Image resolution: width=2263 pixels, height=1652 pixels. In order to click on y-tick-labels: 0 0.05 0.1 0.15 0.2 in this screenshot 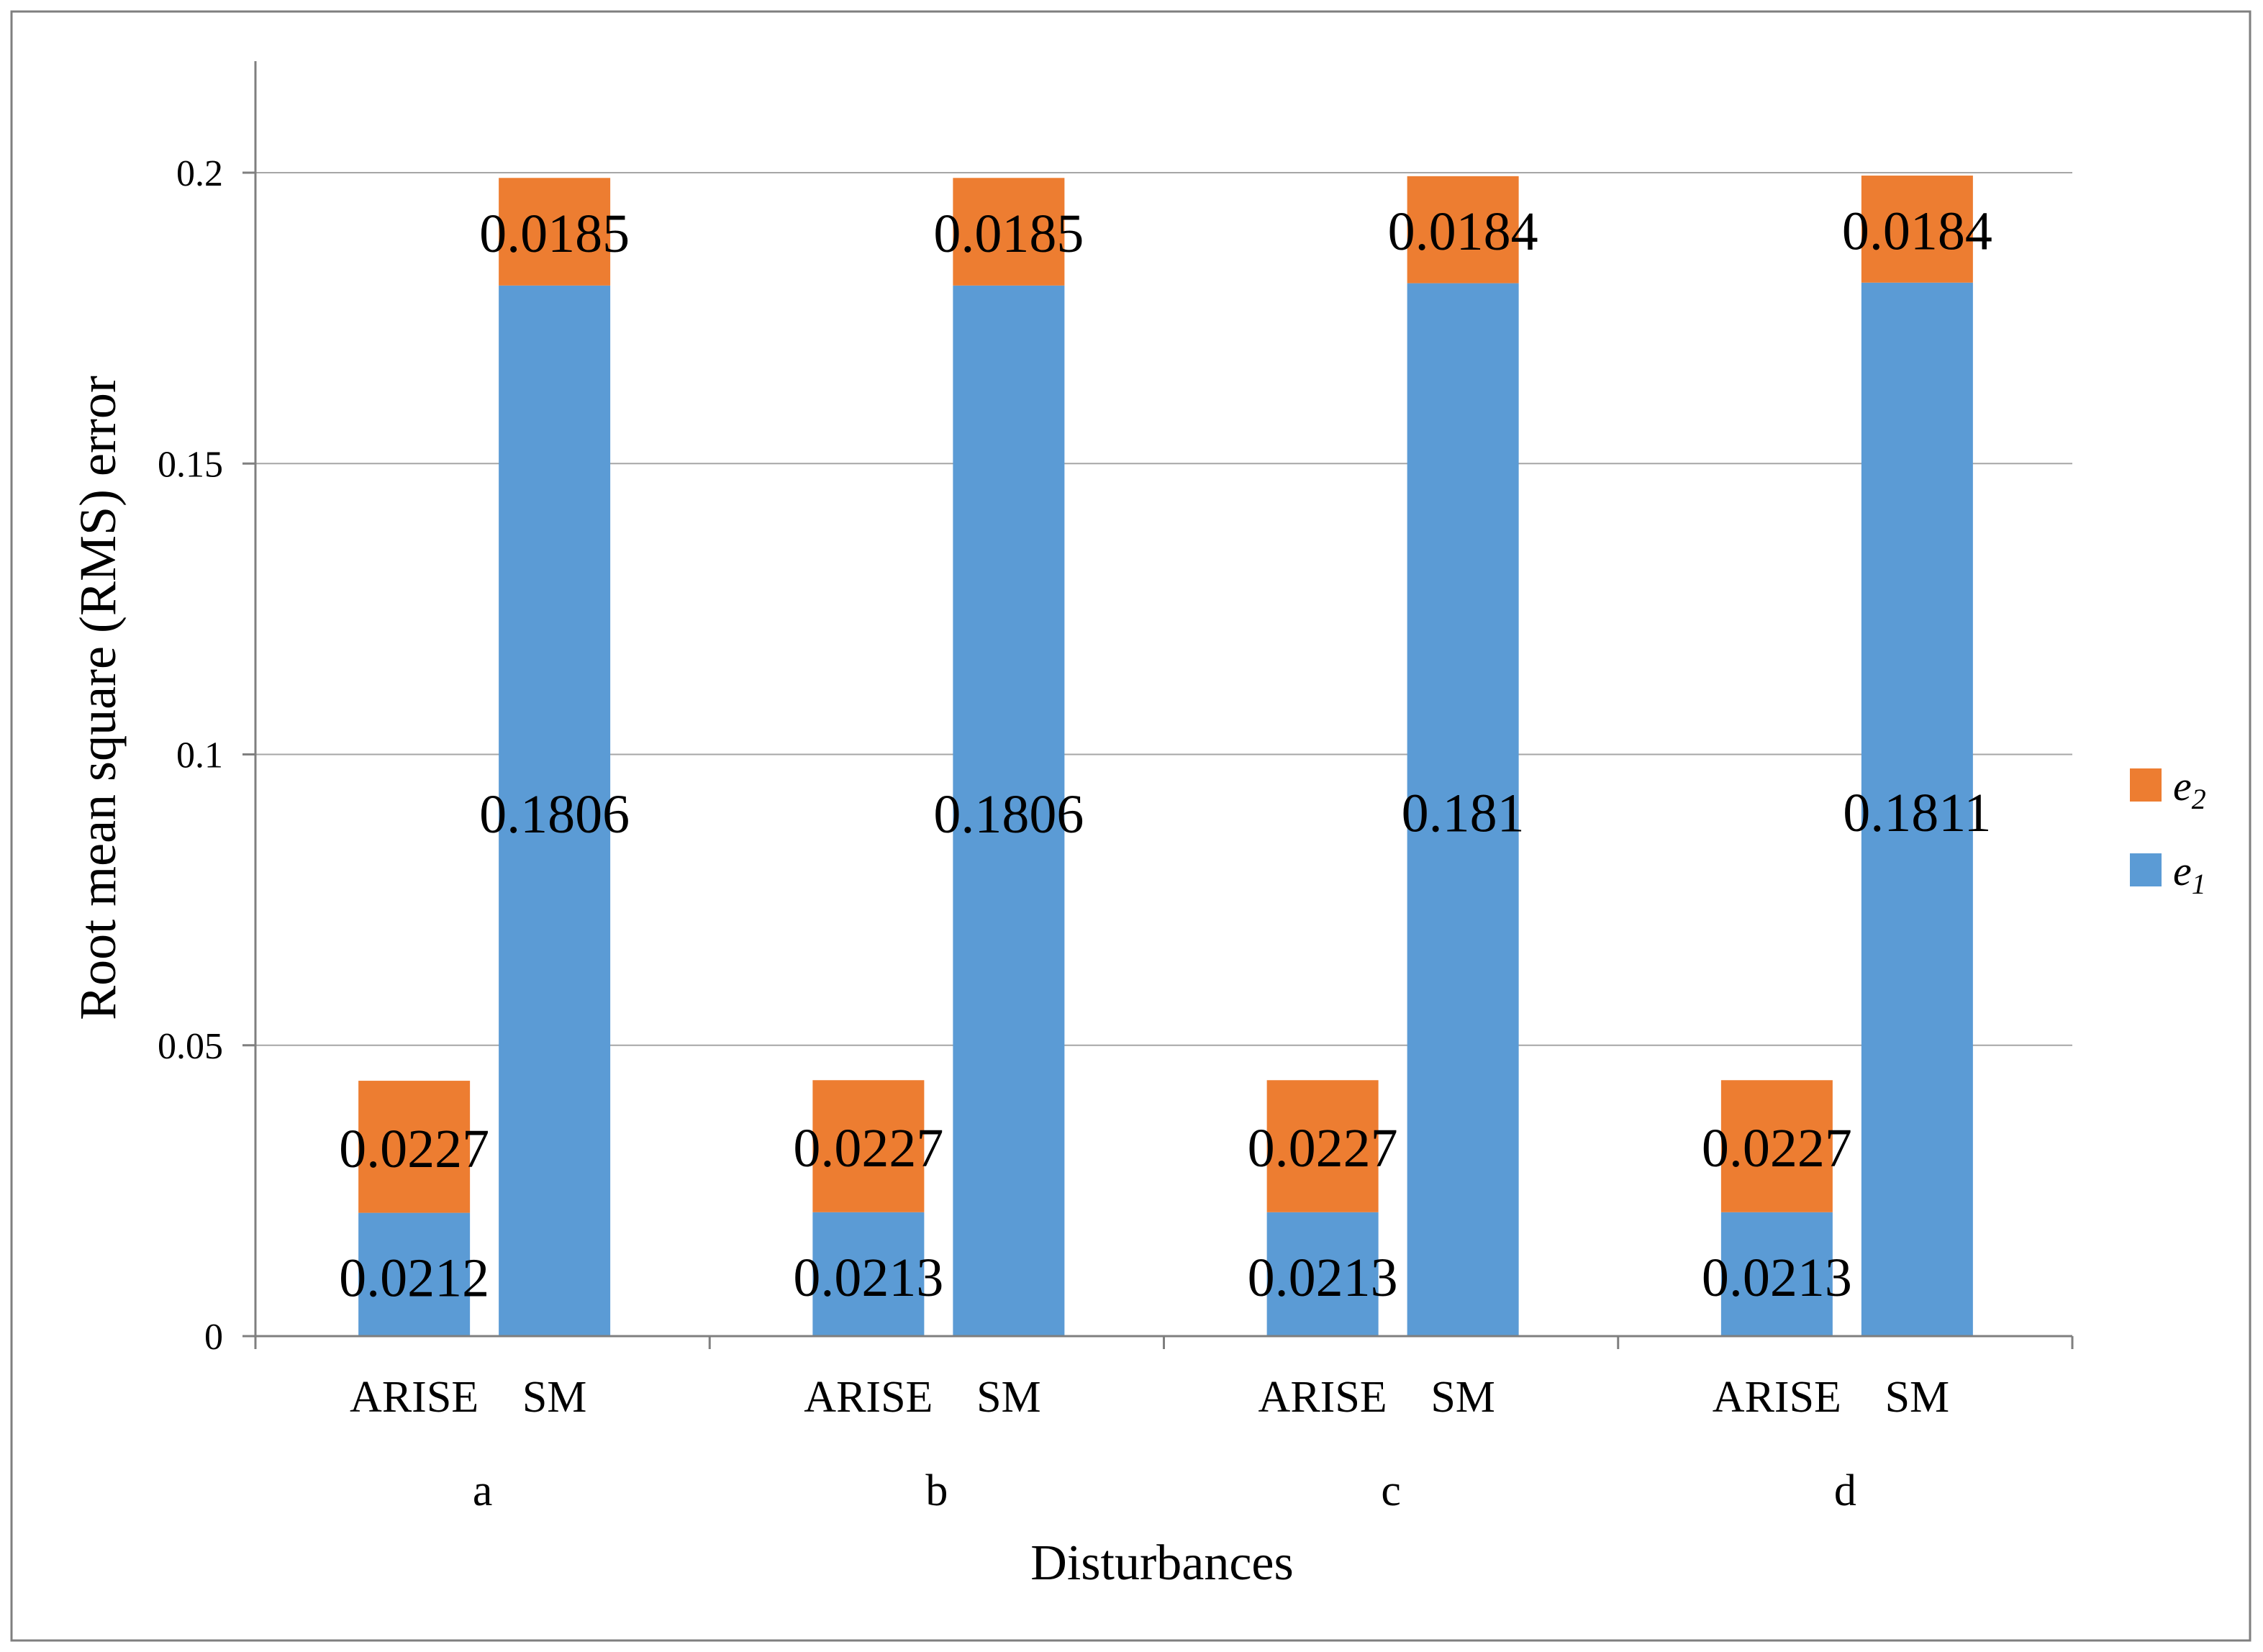, I will do `click(207, 755)`.